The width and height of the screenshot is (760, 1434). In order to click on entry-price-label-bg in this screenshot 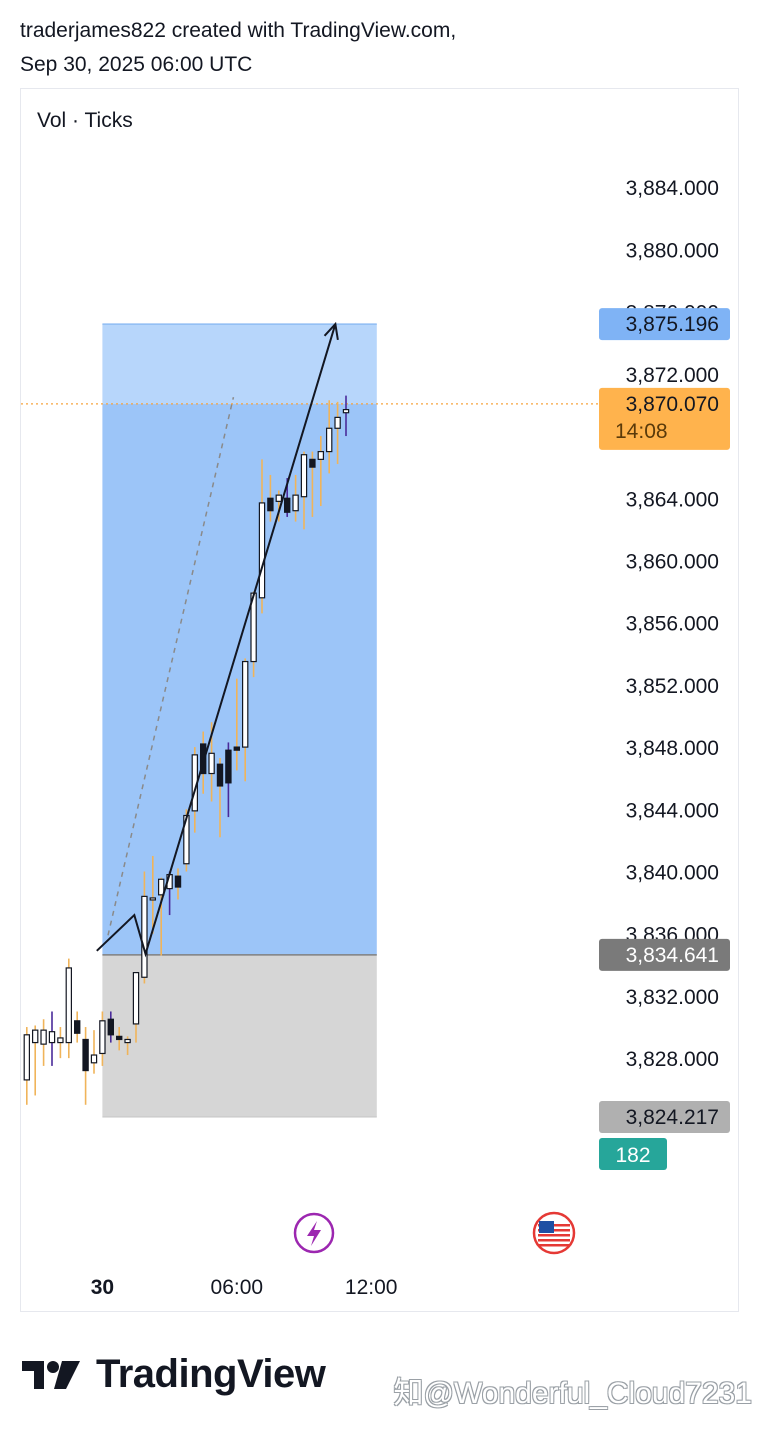, I will do `click(664, 954)`.